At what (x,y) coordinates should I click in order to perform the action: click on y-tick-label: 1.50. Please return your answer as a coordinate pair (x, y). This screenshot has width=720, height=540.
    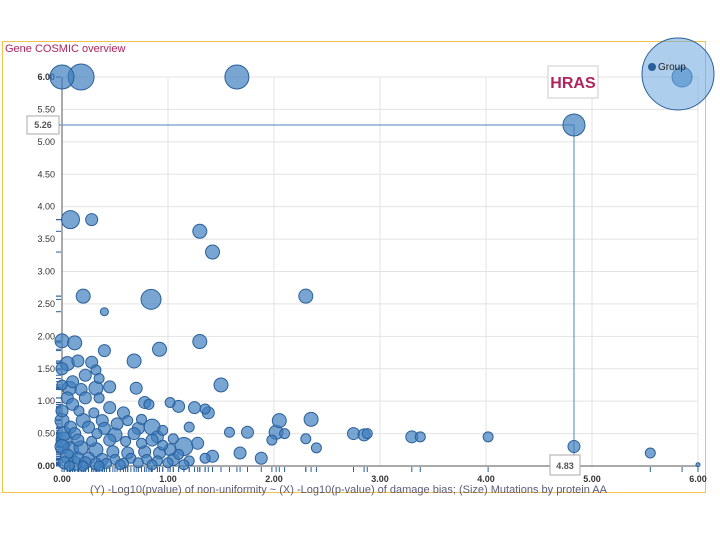
    Looking at the image, I should click on (46, 369).